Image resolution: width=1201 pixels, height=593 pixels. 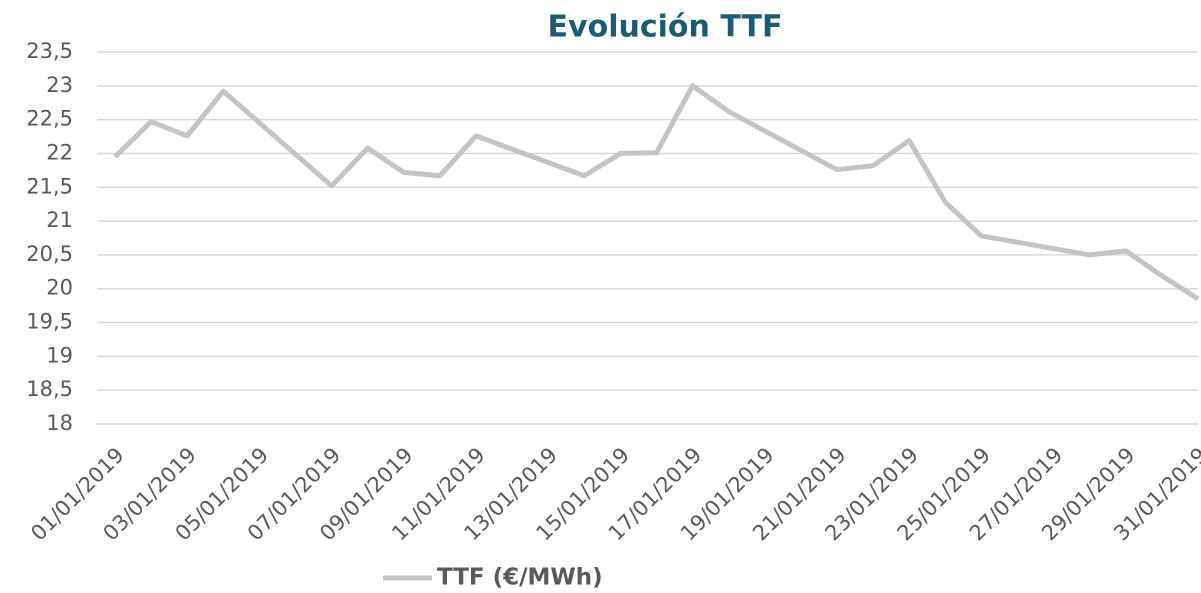 What do you see at coordinates (49, 119) in the screenshot?
I see `y-tick-label: 22,5` at bounding box center [49, 119].